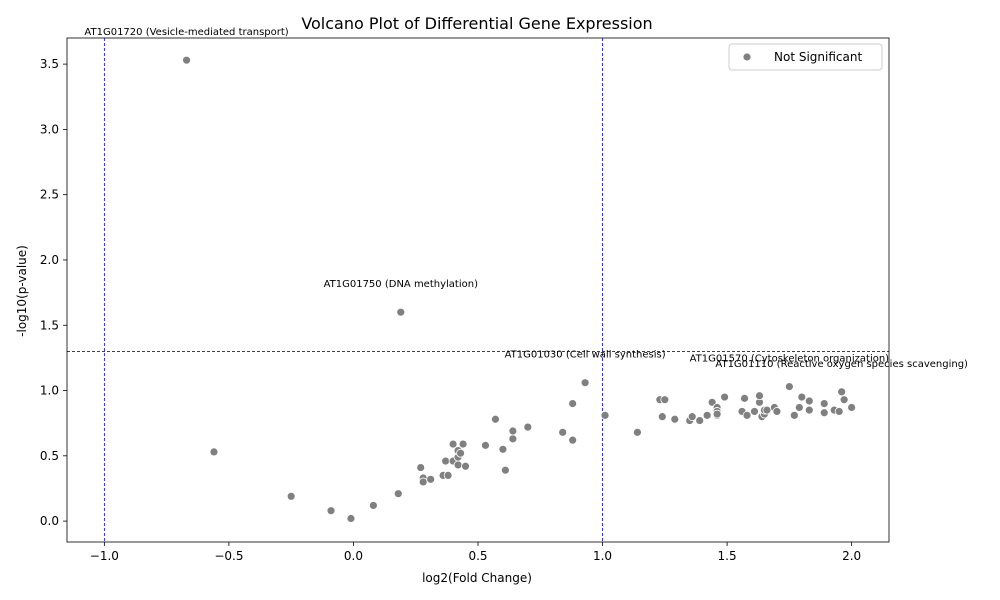 The height and width of the screenshot is (600, 1000). Describe the element at coordinates (585, 355) in the screenshot. I see `gene-annotation: AT1G01030 (Cell wall synthesis)` at that location.